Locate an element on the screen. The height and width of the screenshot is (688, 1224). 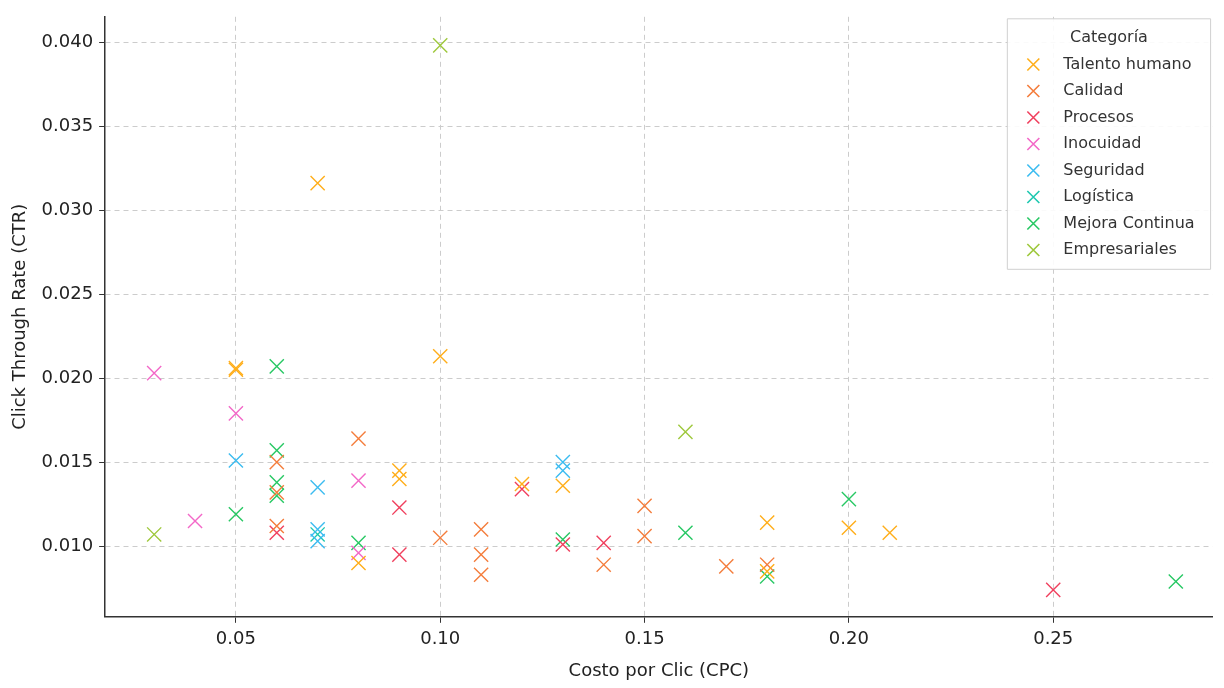
y-tick-label: 0.025 is located at coordinates (67, 292).